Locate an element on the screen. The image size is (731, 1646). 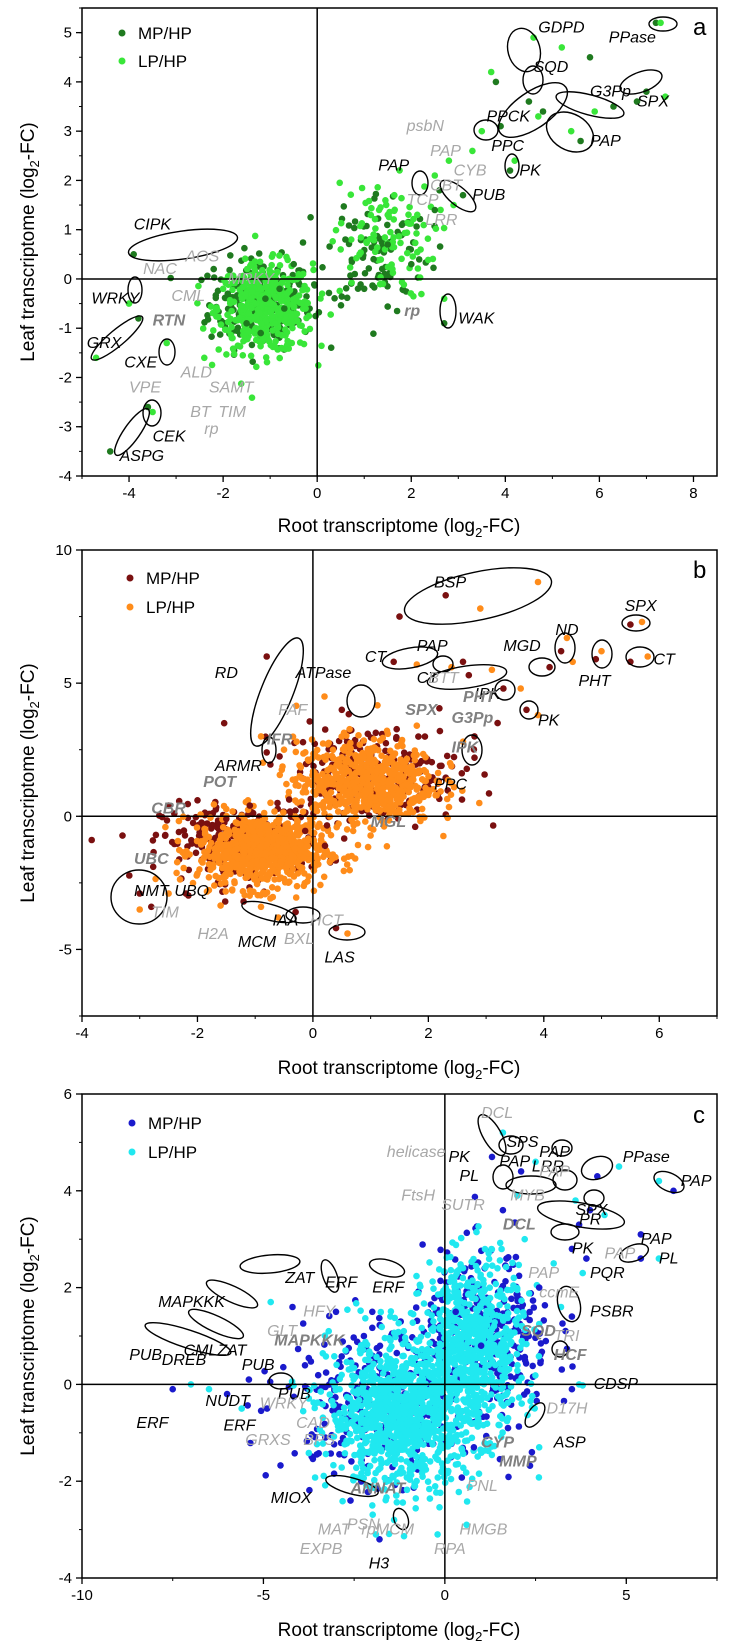
x-tick-label-a: 0 is located at coordinates (317, 493).